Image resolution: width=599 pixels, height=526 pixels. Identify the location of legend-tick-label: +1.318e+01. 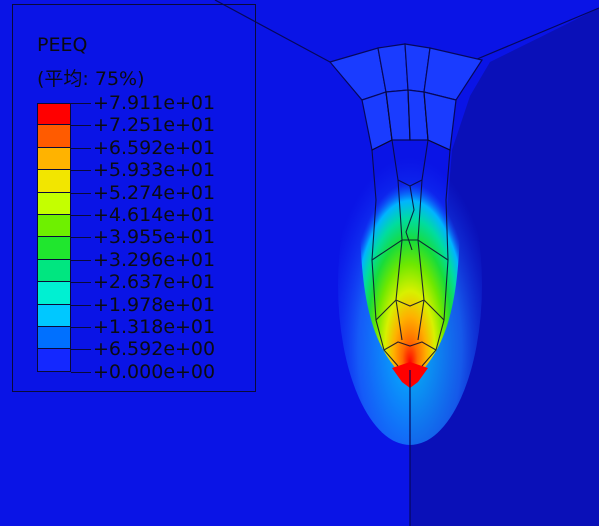
(154, 327).